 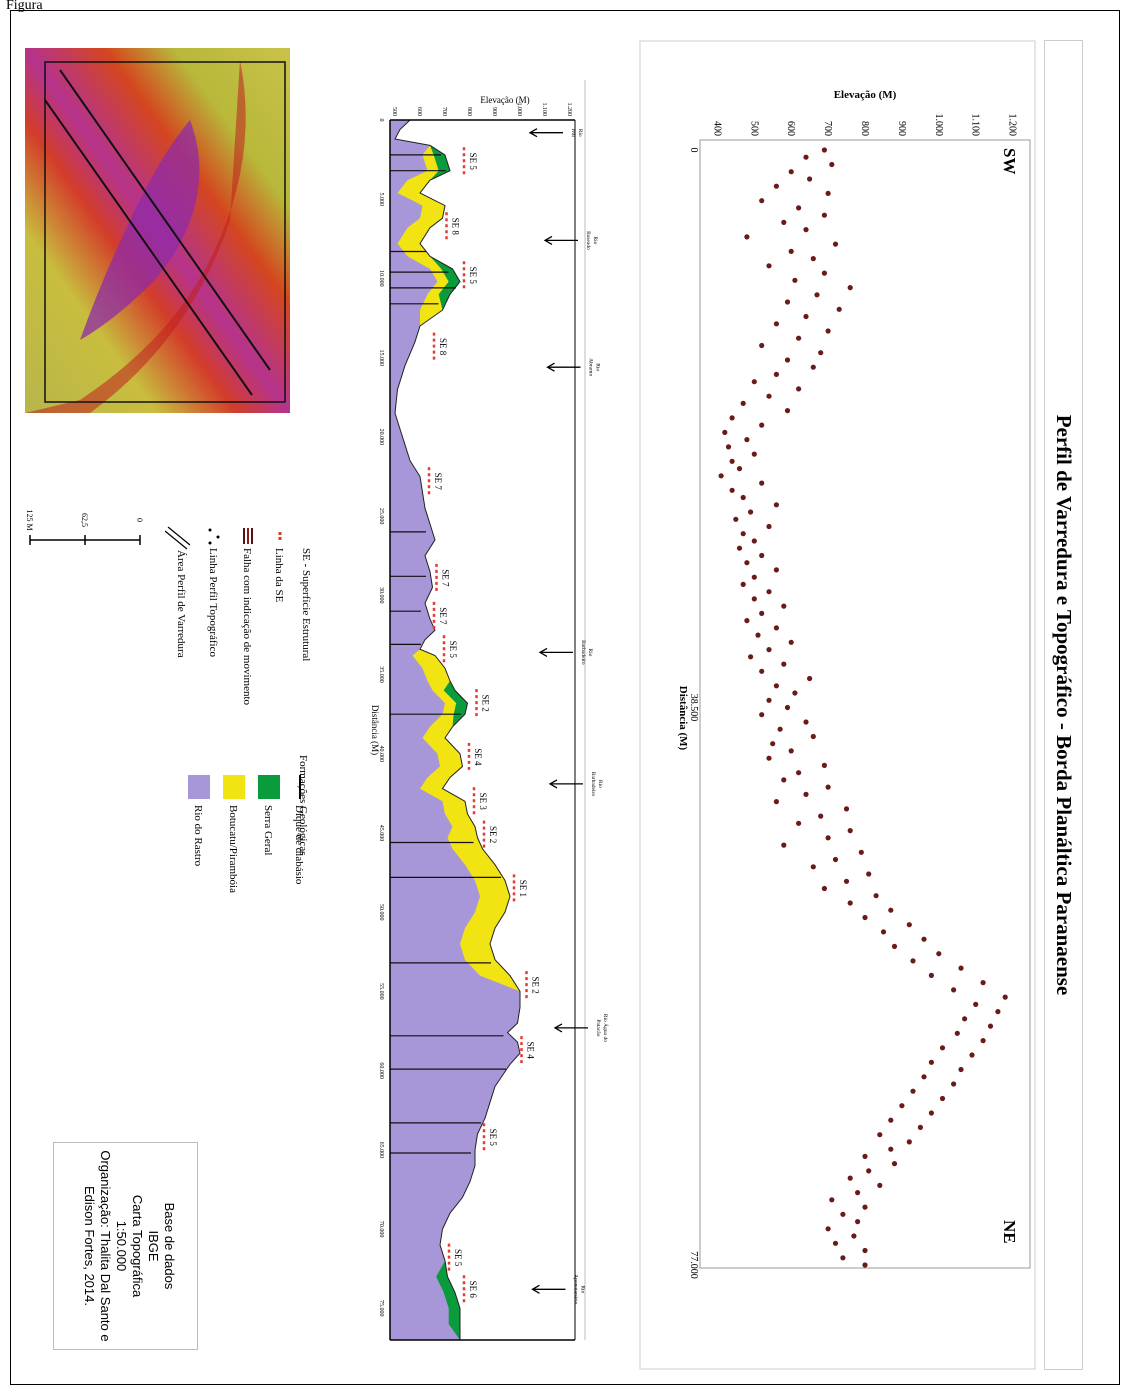 I want to click on info-line-4: 1:50.000, so click(x=121, y=1246).